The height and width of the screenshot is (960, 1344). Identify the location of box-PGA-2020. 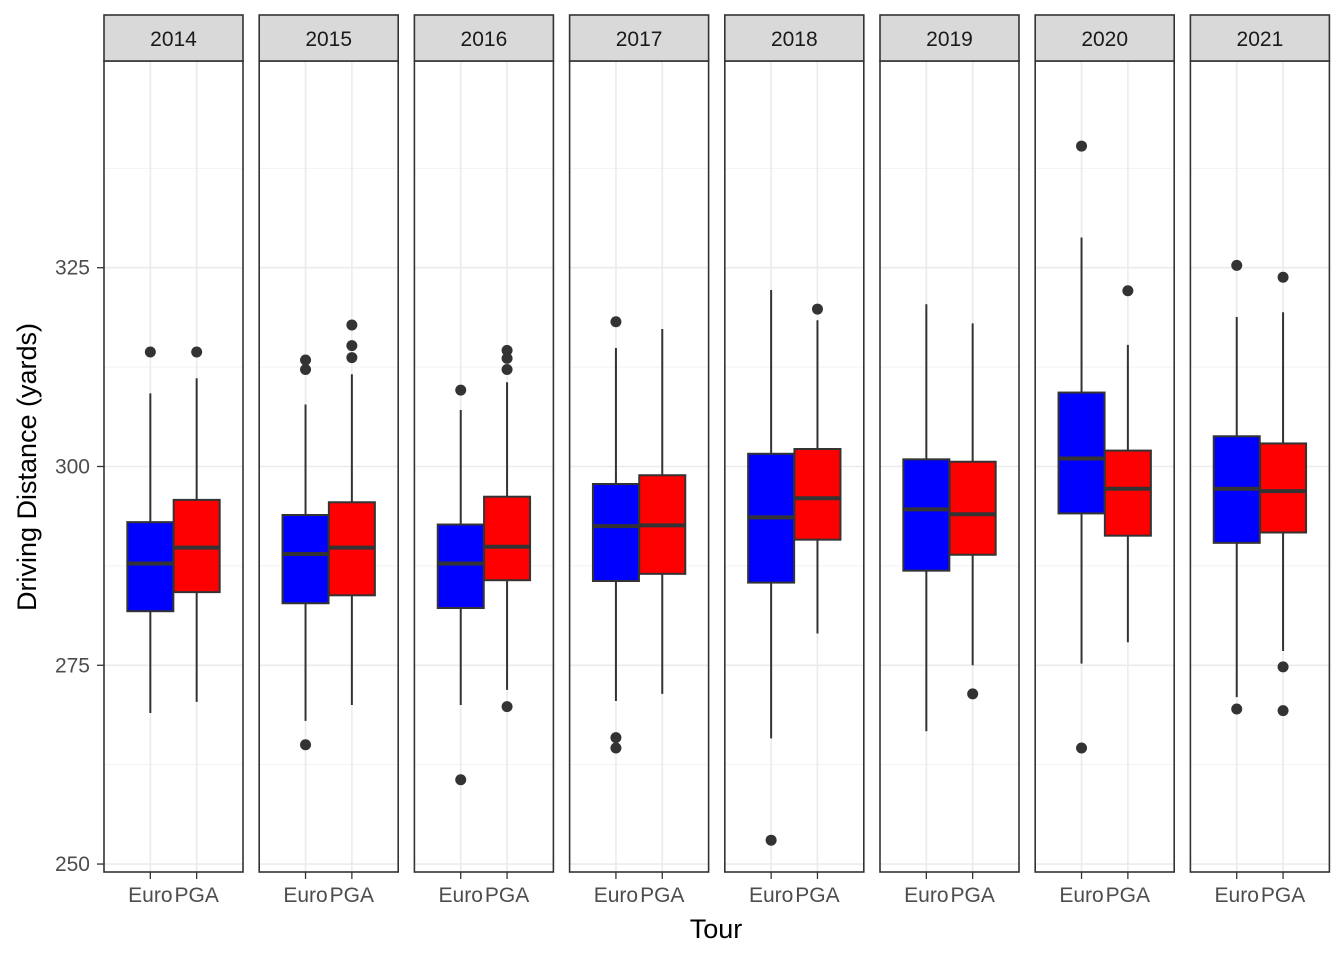
(1127, 464).